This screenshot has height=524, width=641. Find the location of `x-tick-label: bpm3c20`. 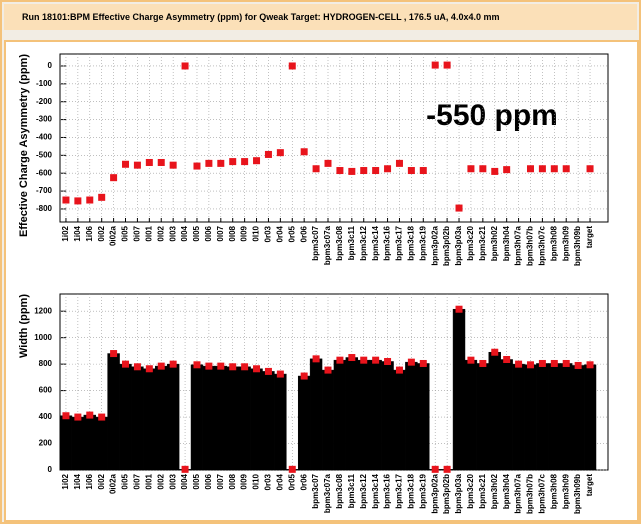

x-tick-label: bpm3c20 is located at coordinates (470, 242).